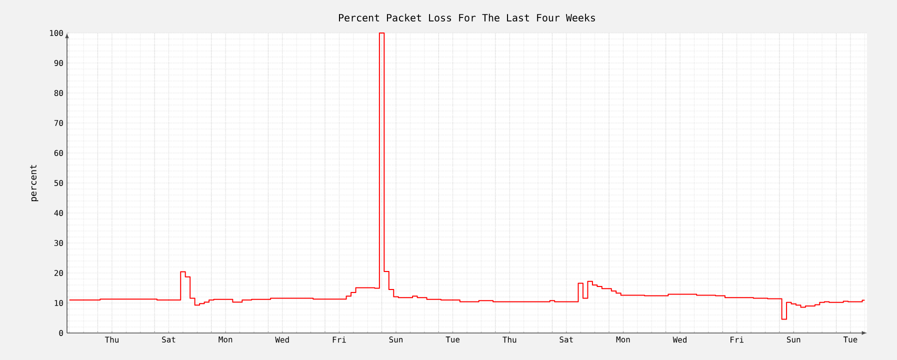  What do you see at coordinates (34, 183) in the screenshot?
I see `y-axis-title: percent` at bounding box center [34, 183].